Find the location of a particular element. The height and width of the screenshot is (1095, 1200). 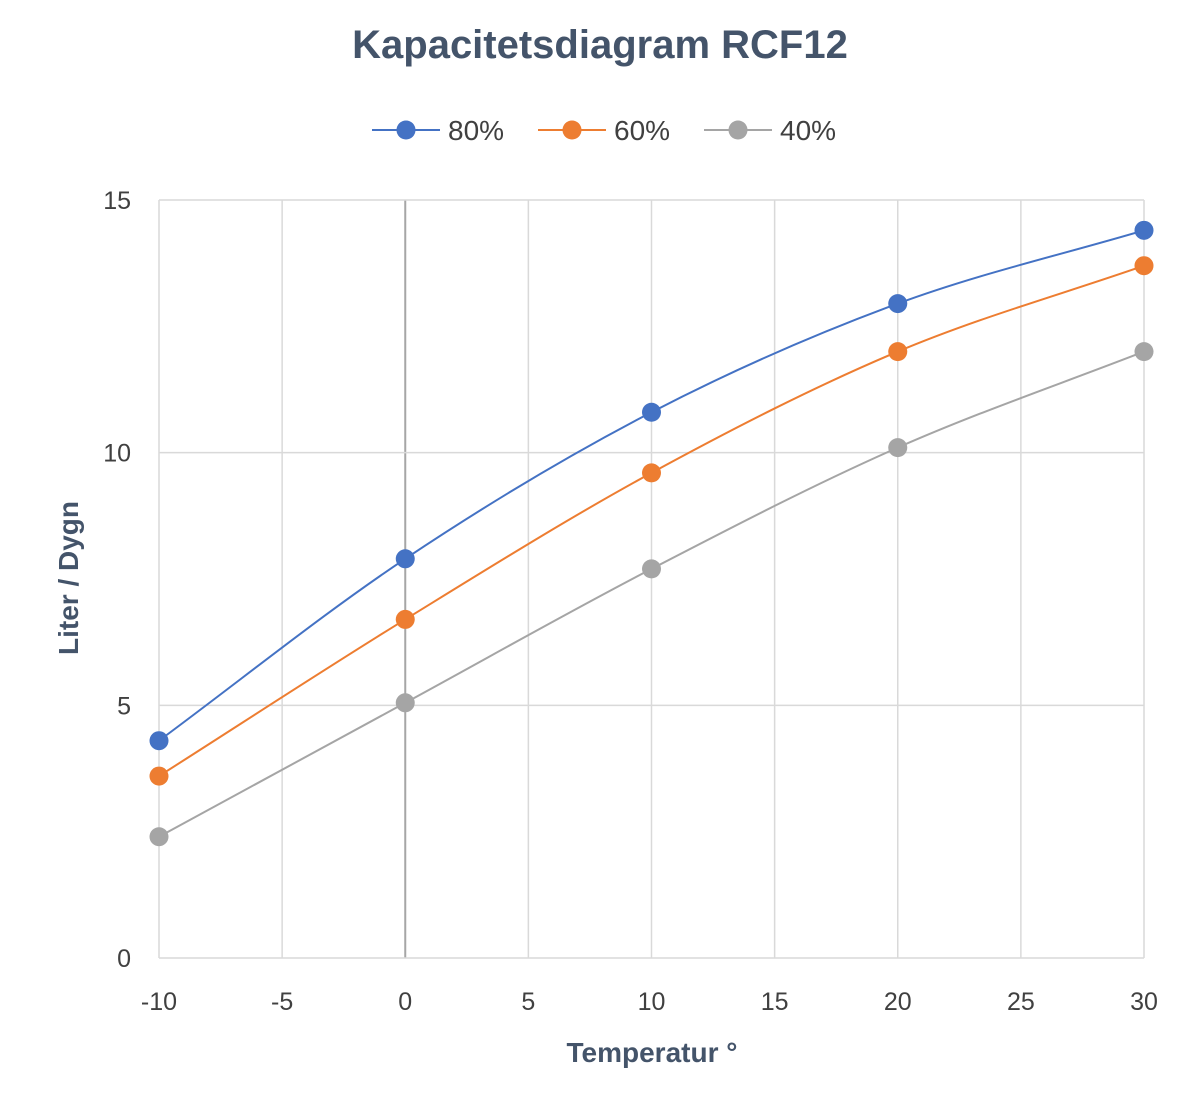

y-axis-title: Liter / Dygn is located at coordinates (68, 578).